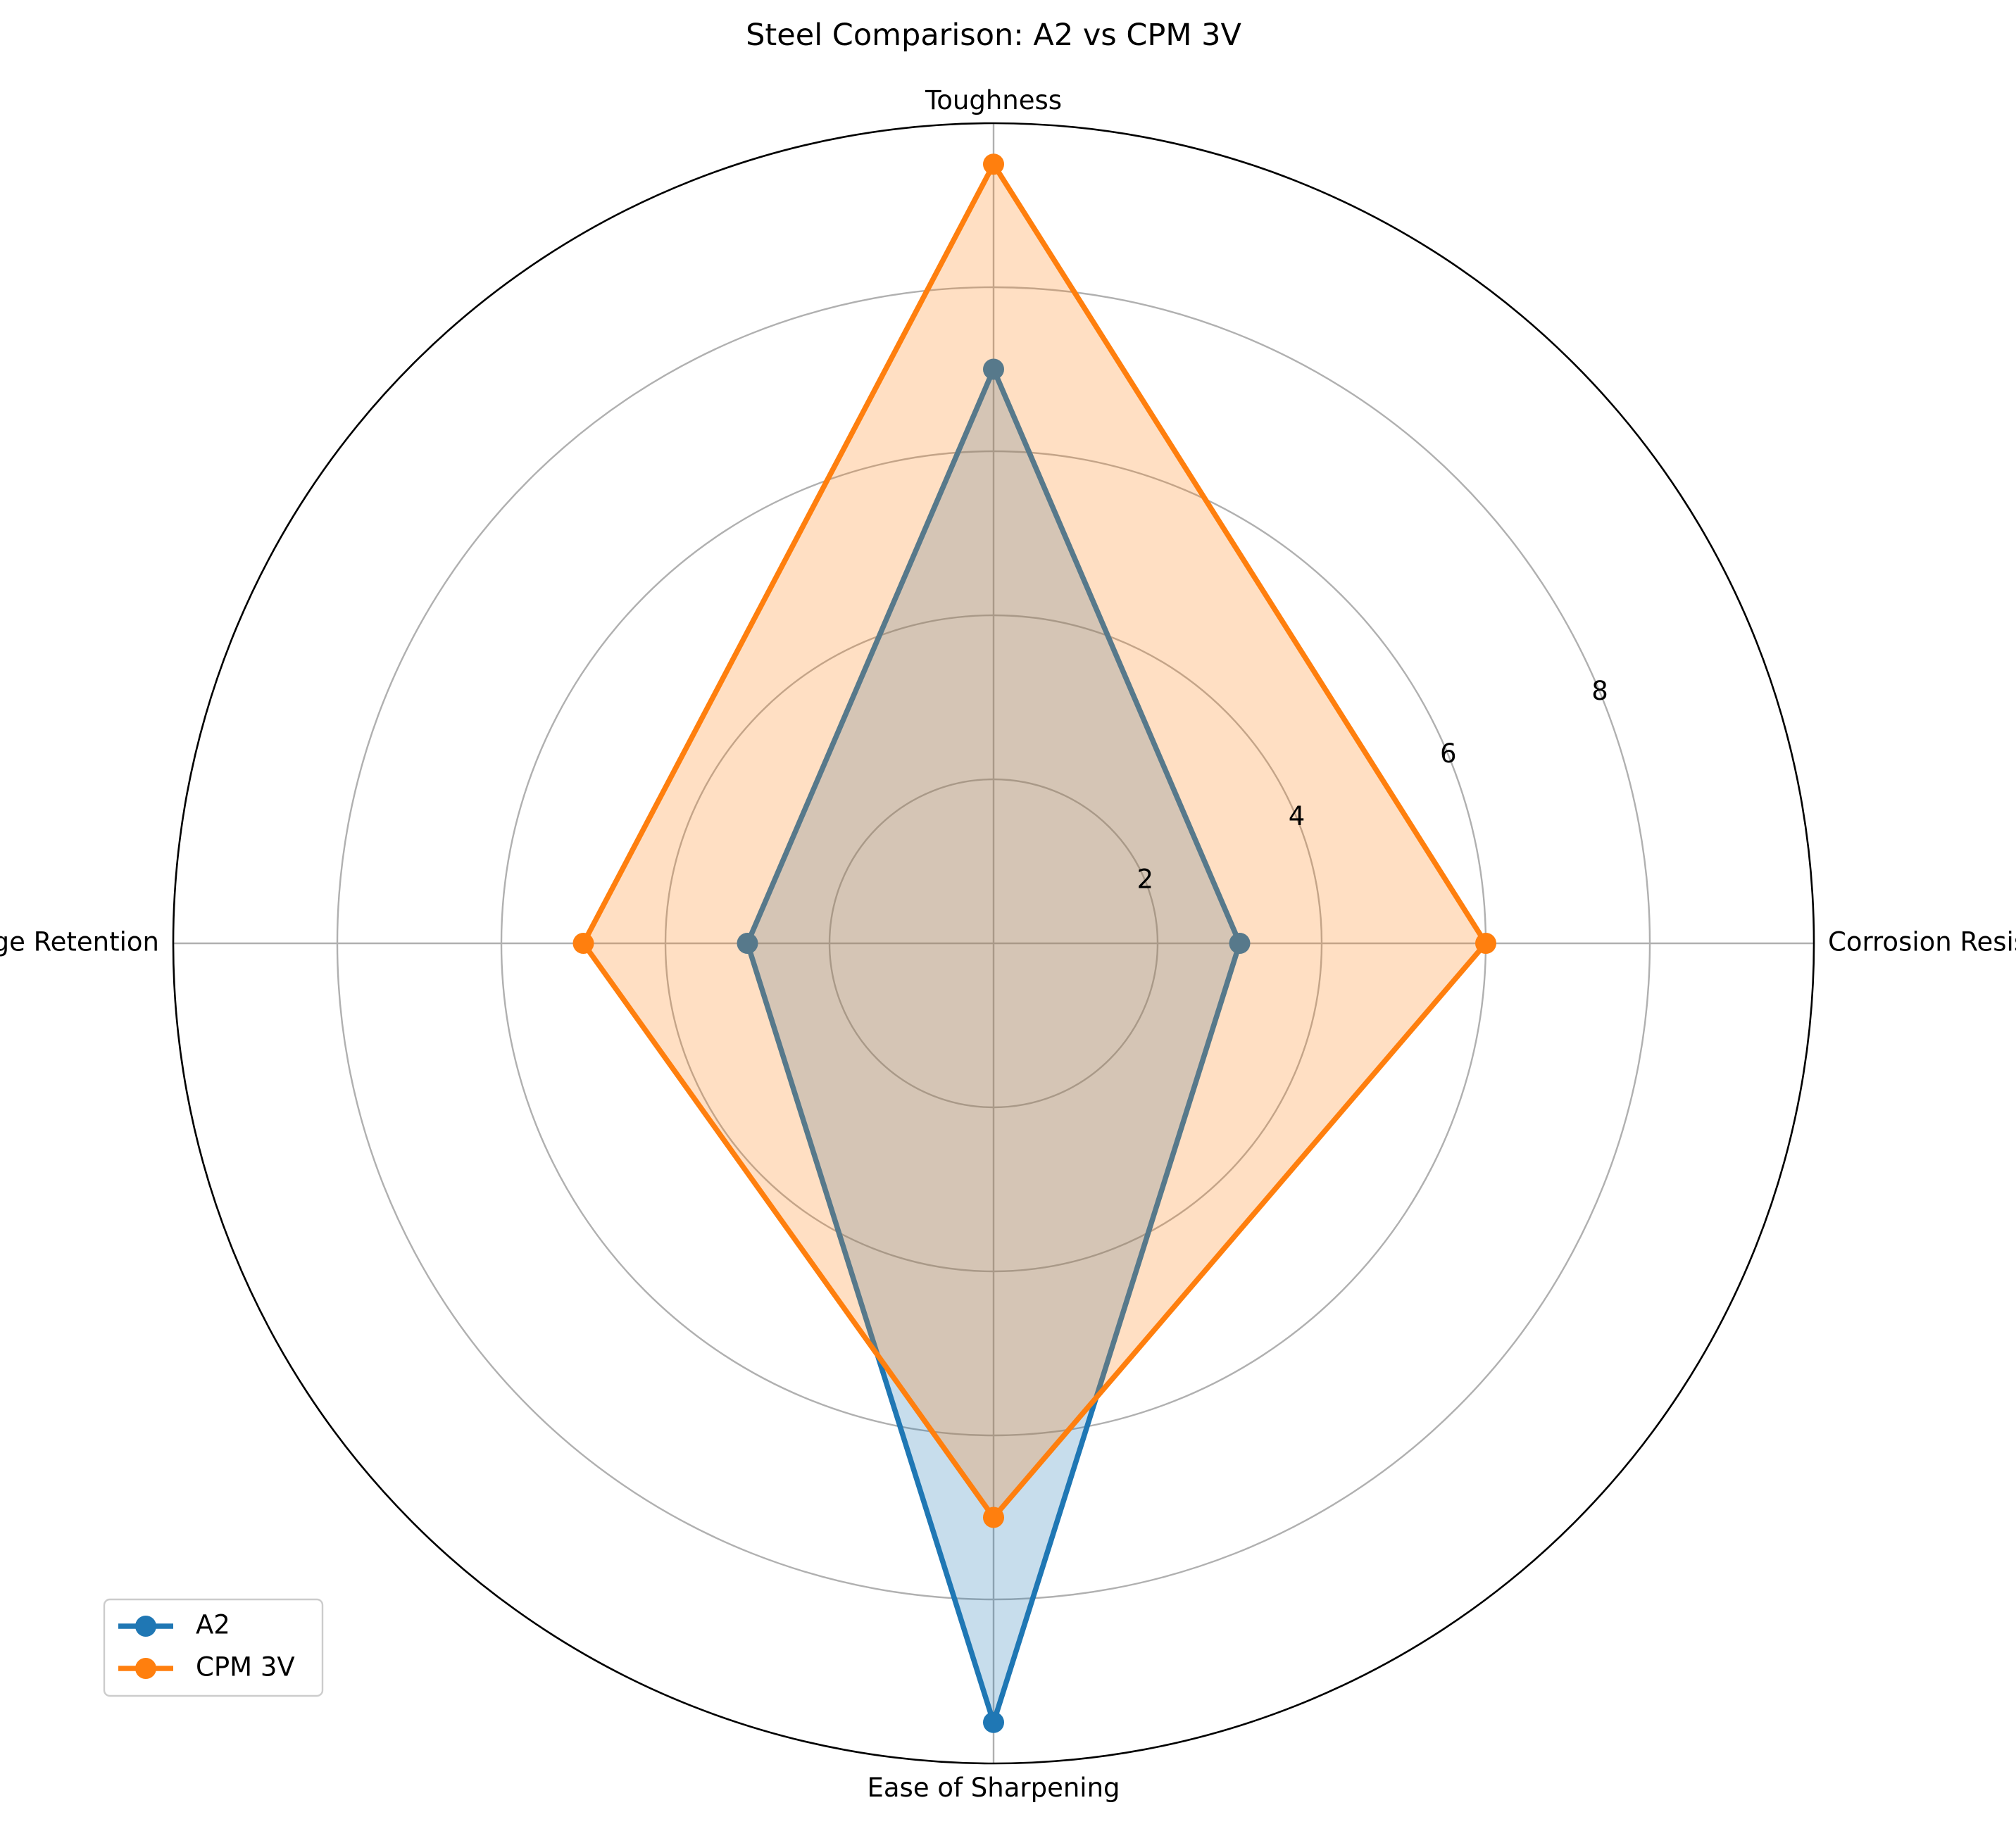 The height and width of the screenshot is (1824, 2016). What do you see at coordinates (1449, 753) in the screenshot?
I see `r-tick-label-2: 6` at bounding box center [1449, 753].